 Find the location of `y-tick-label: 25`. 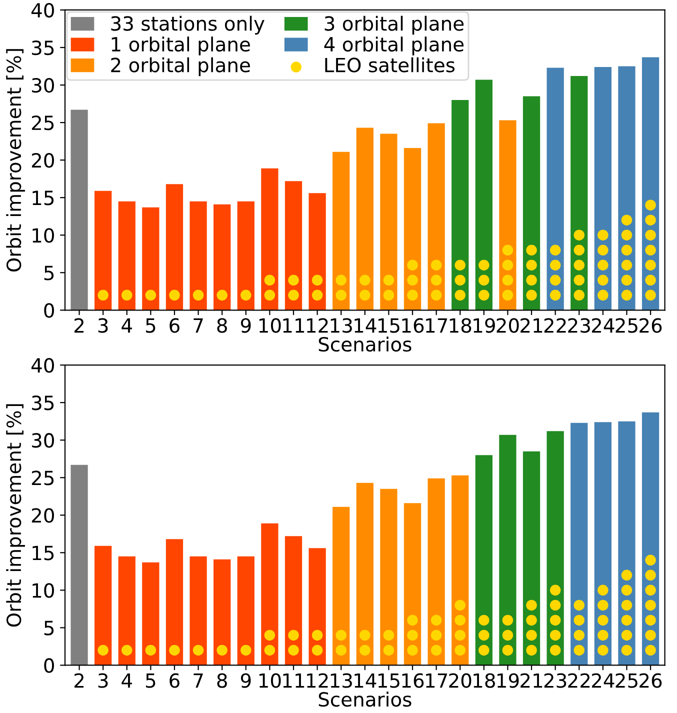

y-tick-label: 25 is located at coordinates (43, 123).